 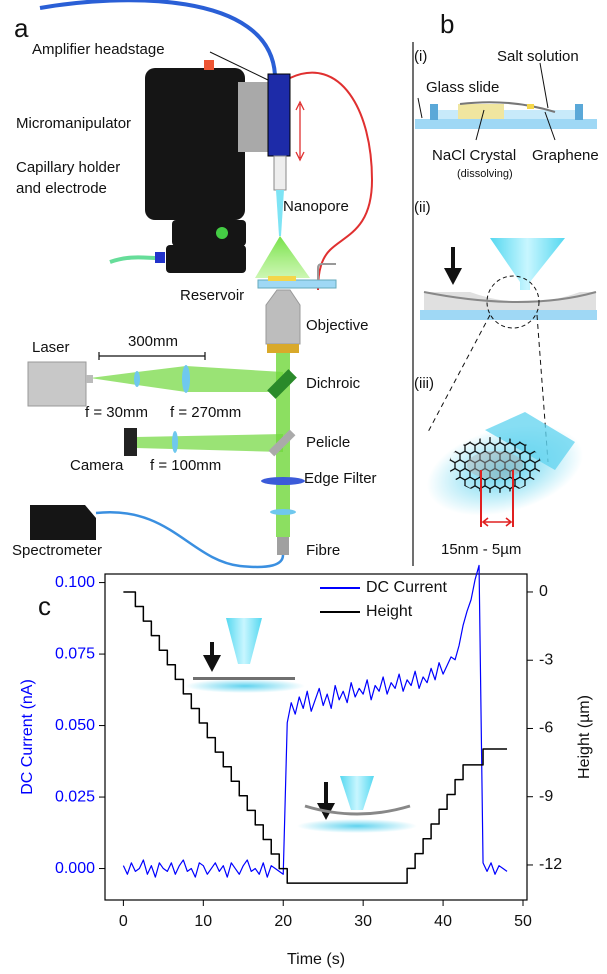 What do you see at coordinates (337, 325) in the screenshot?
I see `label: Objective` at bounding box center [337, 325].